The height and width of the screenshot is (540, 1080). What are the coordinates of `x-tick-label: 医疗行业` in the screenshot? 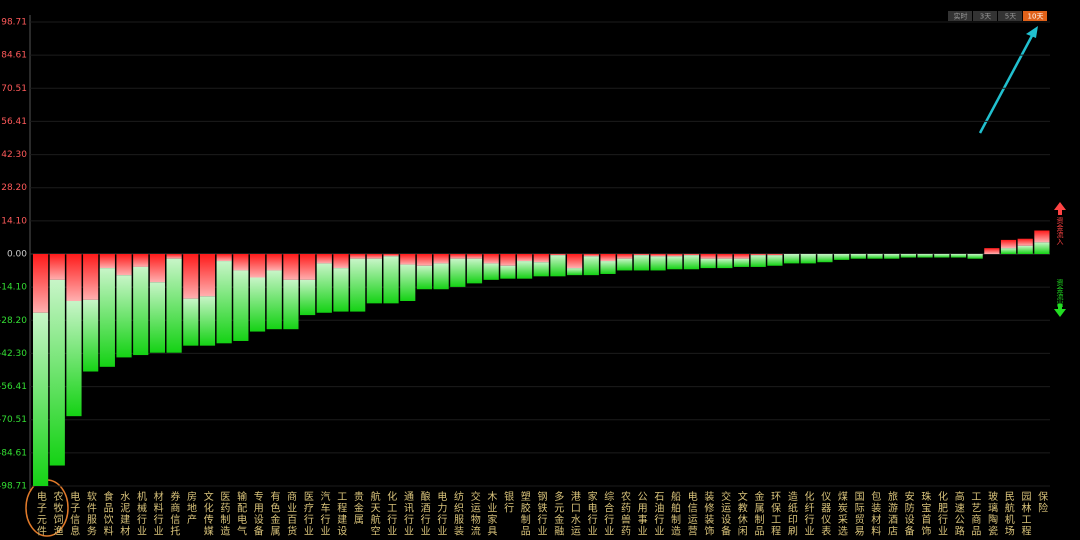 It's located at (307, 514).